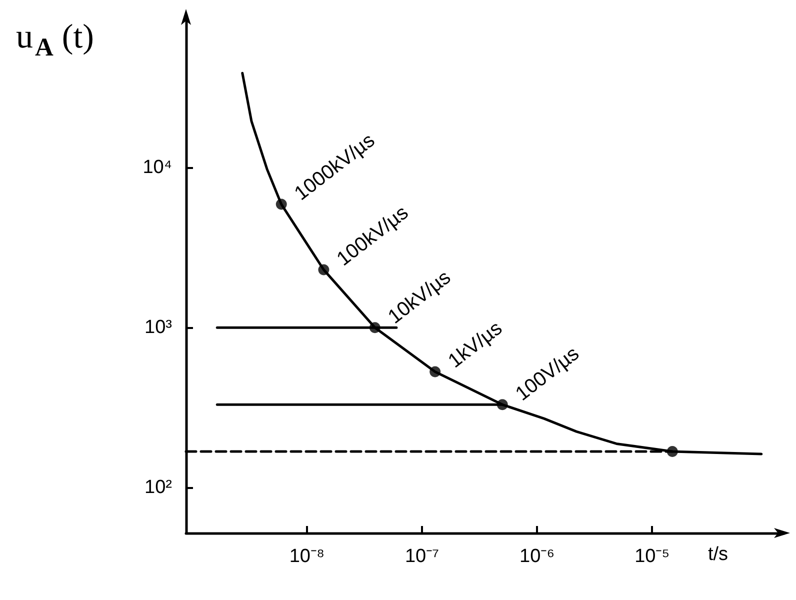  What do you see at coordinates (652, 556) in the screenshot?
I see `x-tick-label: 10⁻⁵` at bounding box center [652, 556].